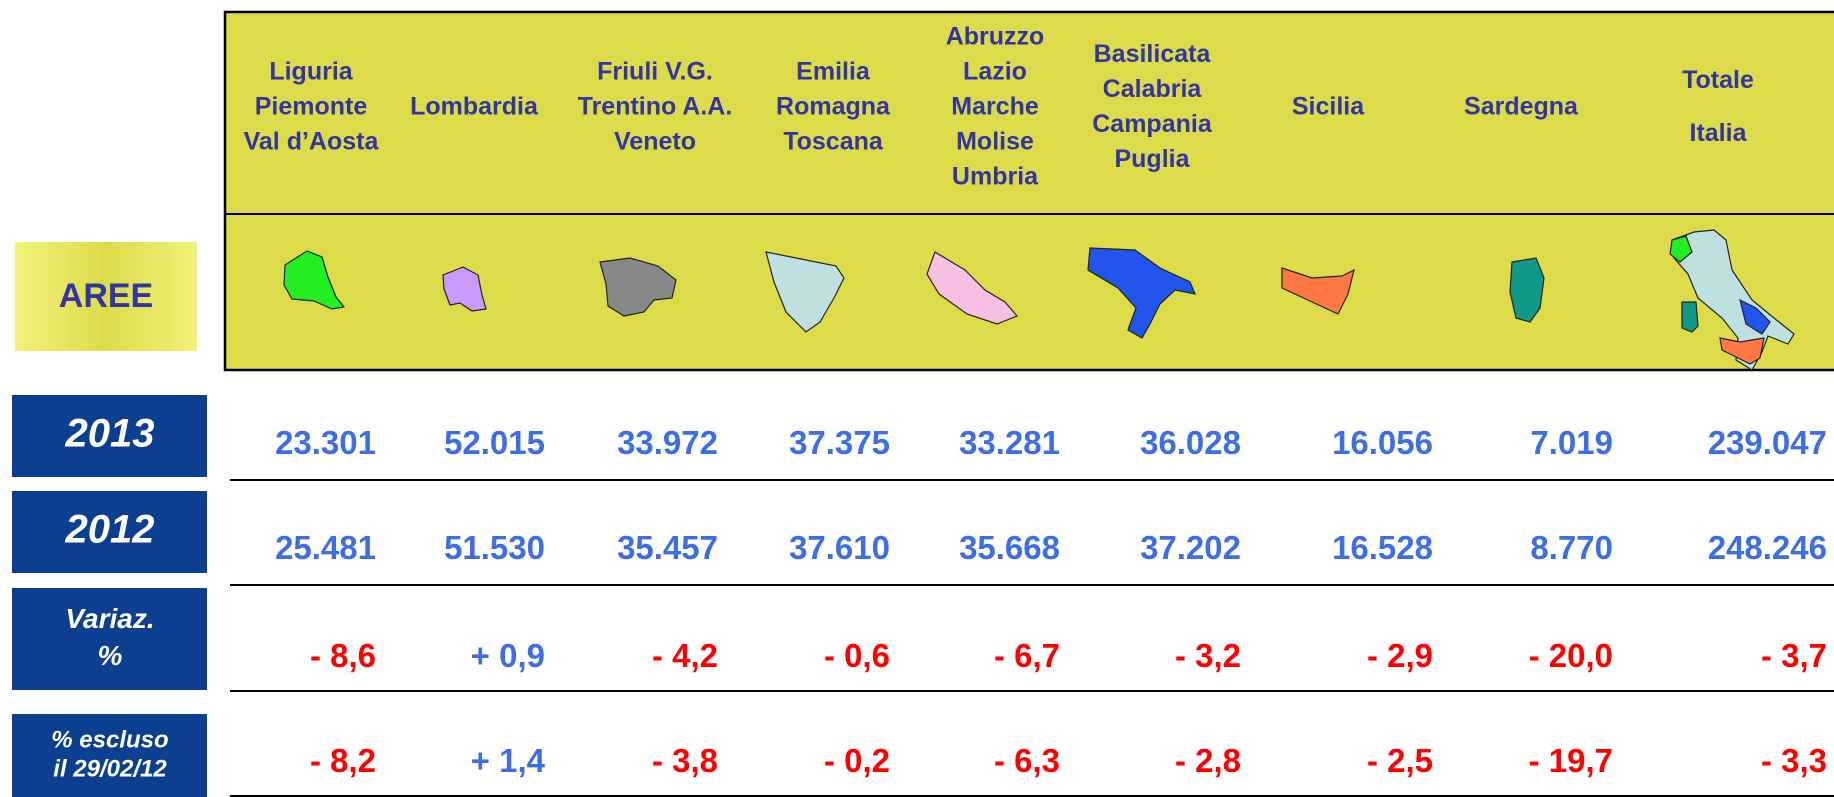 The image size is (1834, 797). What do you see at coordinates (494, 442) in the screenshot?
I see `cell-value: 52.015` at bounding box center [494, 442].